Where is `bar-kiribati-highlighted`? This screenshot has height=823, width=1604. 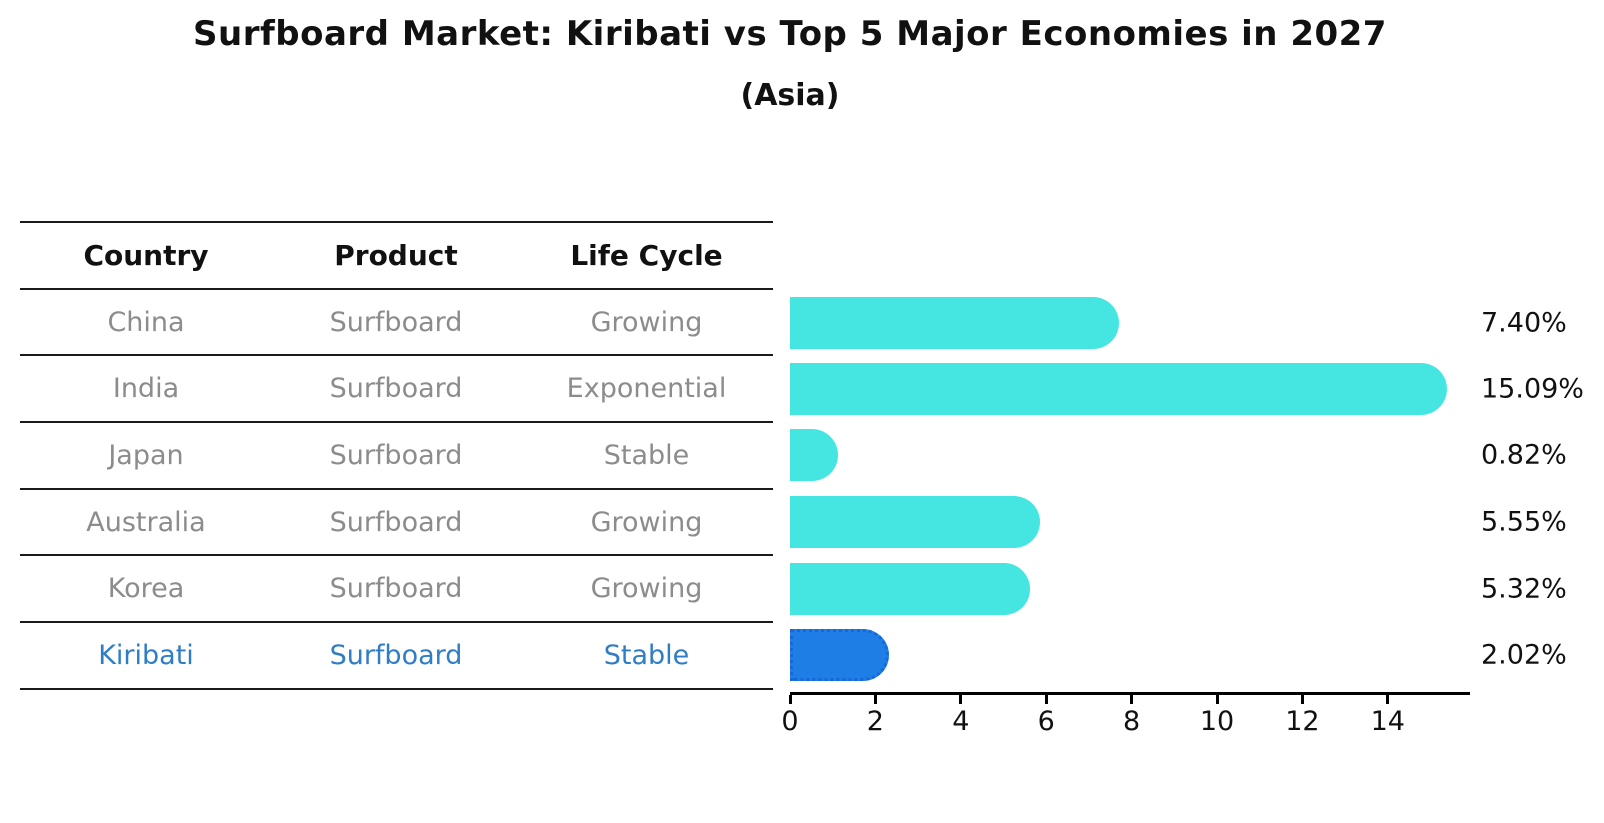
bar-kiribati-highlighted is located at coordinates (840, 655).